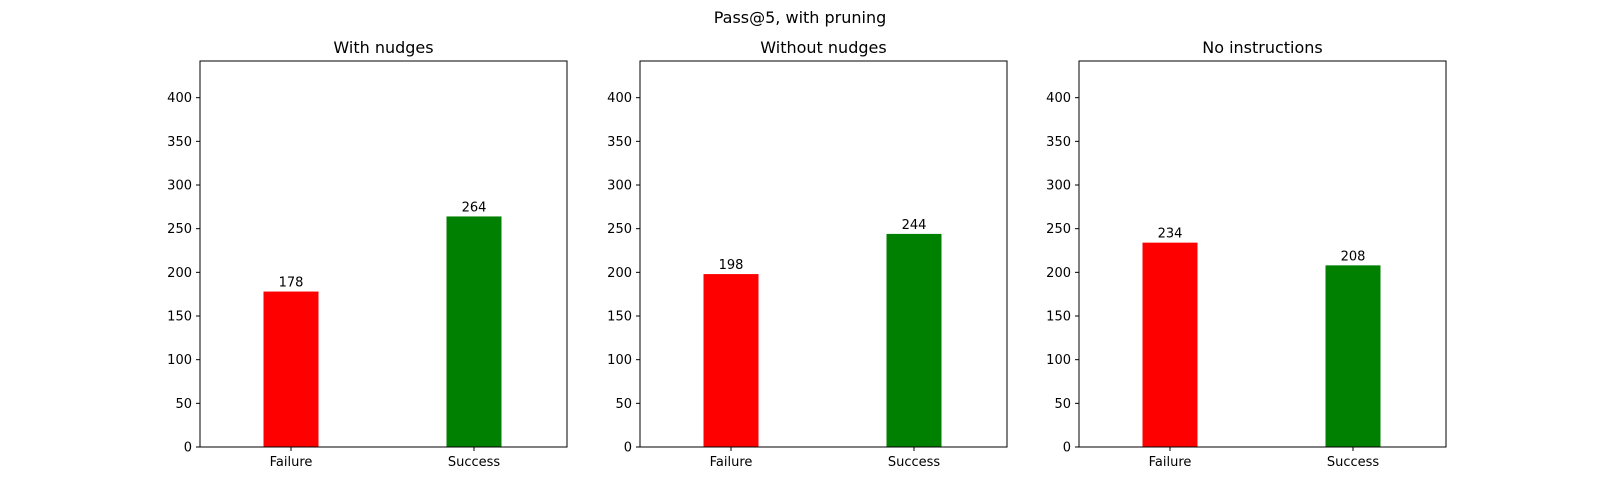 The height and width of the screenshot is (500, 1600). I want to click on figure-suptitle: Pass@5, with pruning, so click(800, 17).